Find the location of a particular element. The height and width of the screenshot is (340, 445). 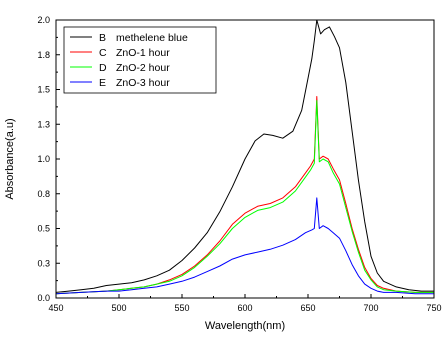

y-tick-label: 2.0 is located at coordinates (43, 20).